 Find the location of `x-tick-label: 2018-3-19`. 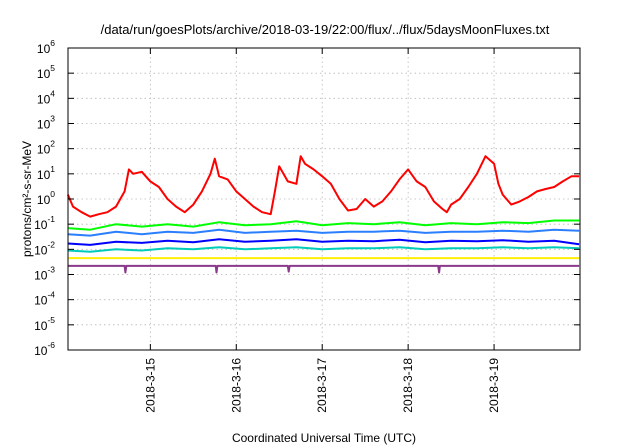

x-tick-label: 2018-3-19 is located at coordinates (494, 385).